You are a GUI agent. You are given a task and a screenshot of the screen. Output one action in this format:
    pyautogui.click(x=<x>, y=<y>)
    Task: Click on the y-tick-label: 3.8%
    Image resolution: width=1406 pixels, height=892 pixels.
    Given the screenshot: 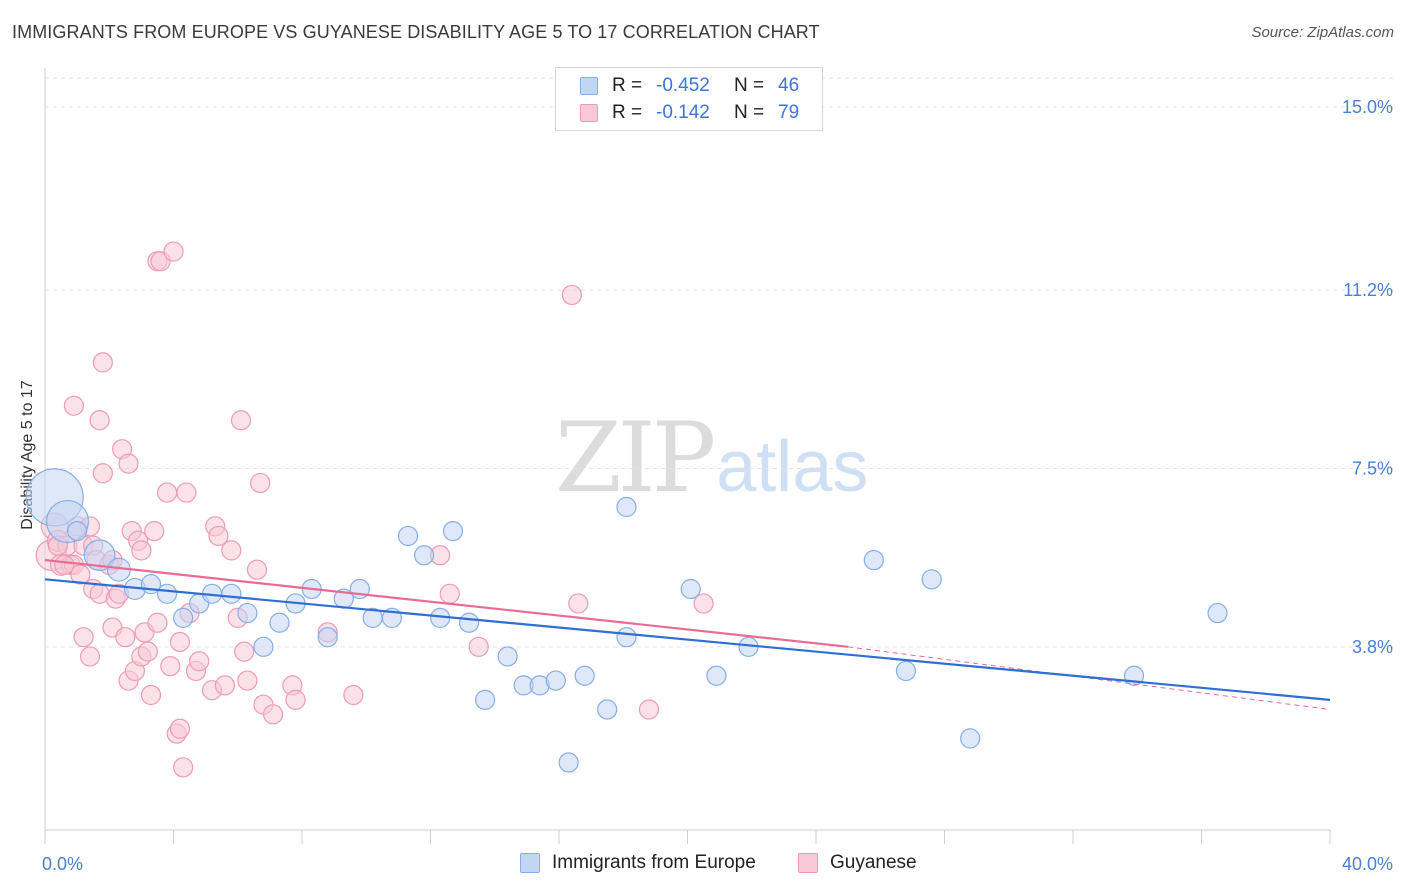 What is the action you would take?
    pyautogui.click(x=1372, y=647)
    